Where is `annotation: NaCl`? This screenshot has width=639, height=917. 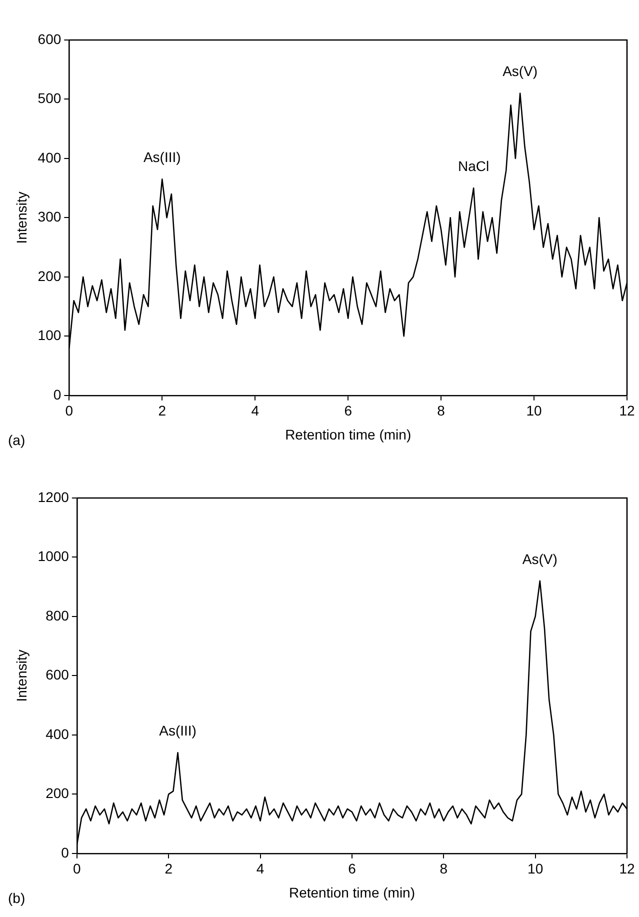
annotation: NaCl is located at coordinates (474, 166).